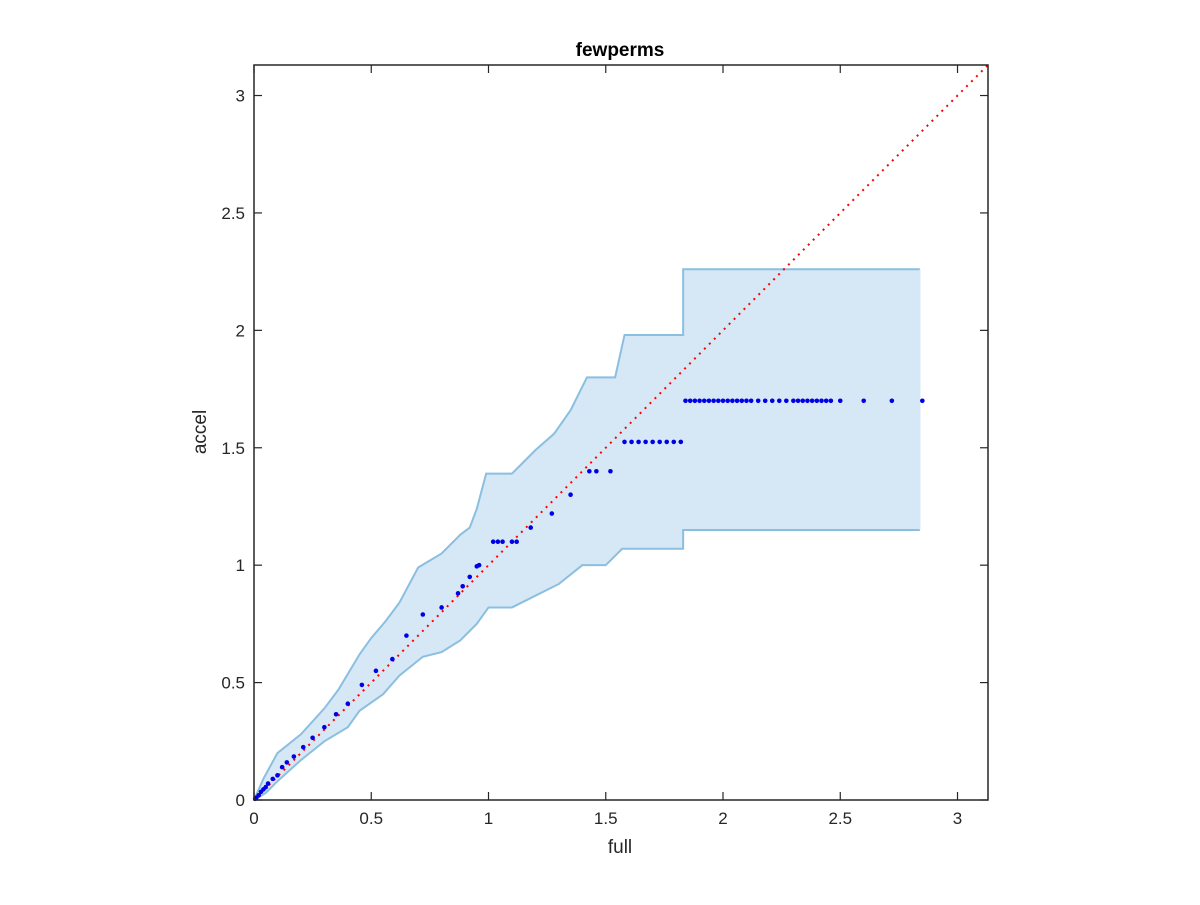  Describe the element at coordinates (240, 330) in the screenshot. I see `y-tick-label-4: 2` at that location.